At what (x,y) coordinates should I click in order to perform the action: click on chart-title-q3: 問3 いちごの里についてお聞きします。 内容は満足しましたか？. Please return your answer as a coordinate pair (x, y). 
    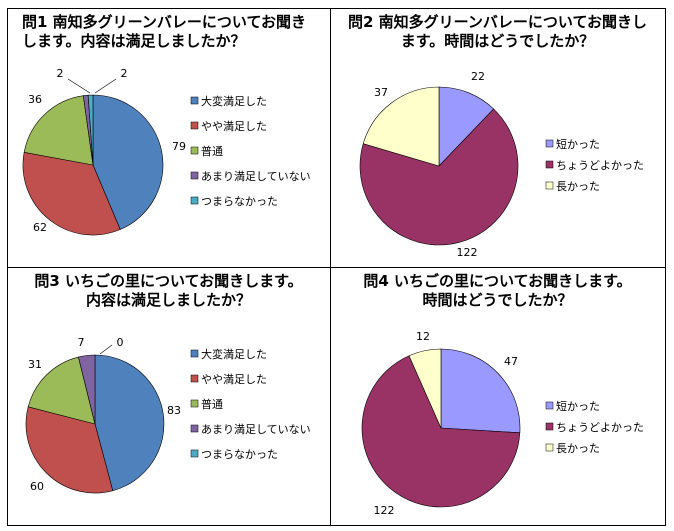
    Looking at the image, I should click on (168, 291).